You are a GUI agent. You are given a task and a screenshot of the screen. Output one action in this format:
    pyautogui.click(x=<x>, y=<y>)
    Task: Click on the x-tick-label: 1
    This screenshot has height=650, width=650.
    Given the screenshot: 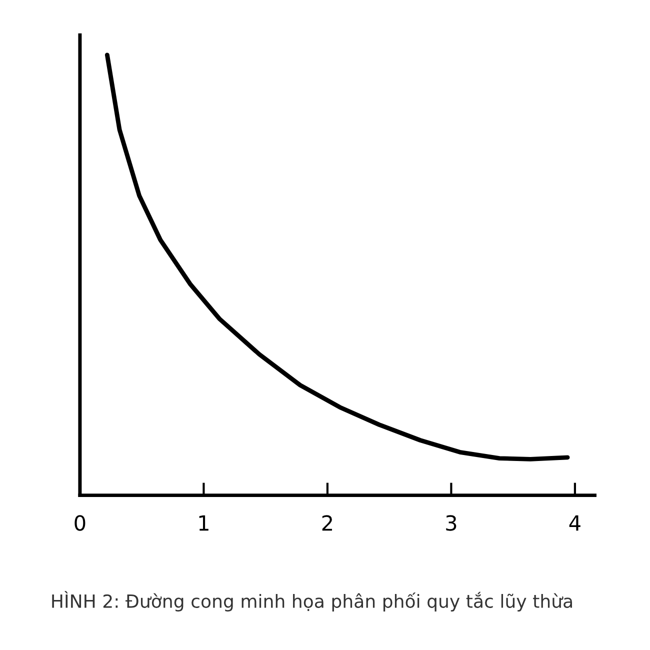 What is the action you would take?
    pyautogui.click(x=203, y=523)
    